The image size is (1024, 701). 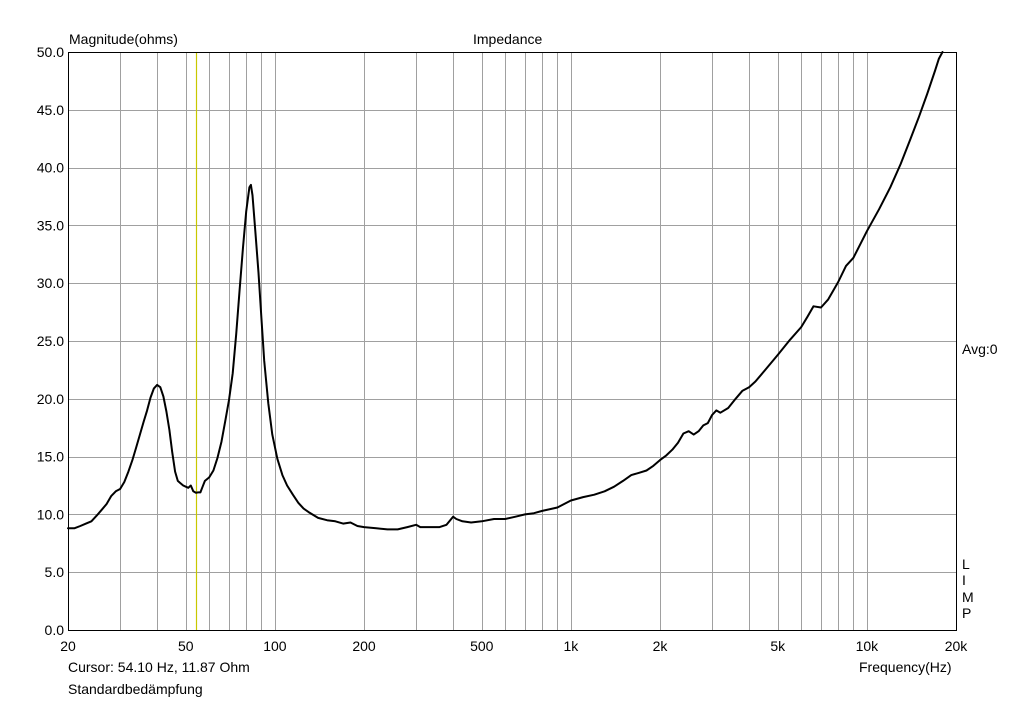 What do you see at coordinates (980, 349) in the screenshot?
I see `average-label: Avg:0` at bounding box center [980, 349].